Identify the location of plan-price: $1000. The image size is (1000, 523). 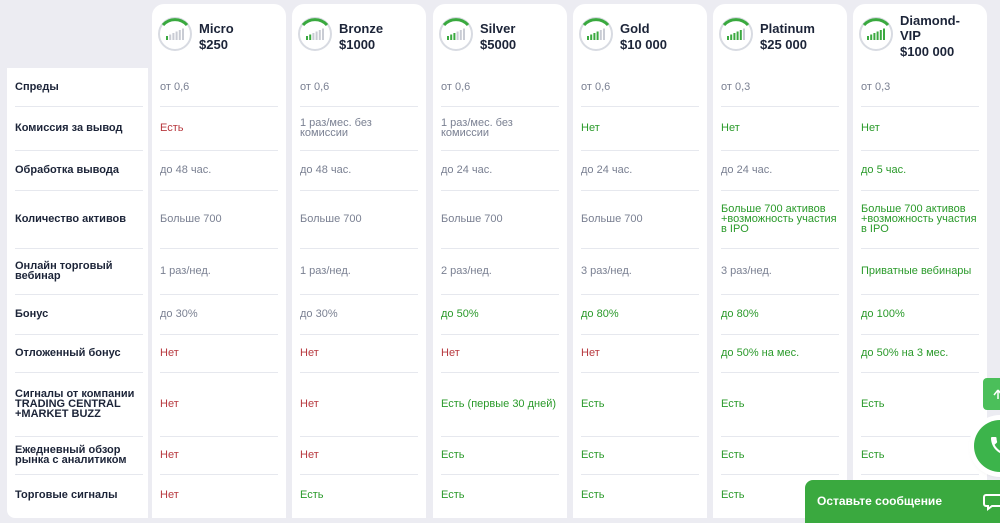
(357, 44).